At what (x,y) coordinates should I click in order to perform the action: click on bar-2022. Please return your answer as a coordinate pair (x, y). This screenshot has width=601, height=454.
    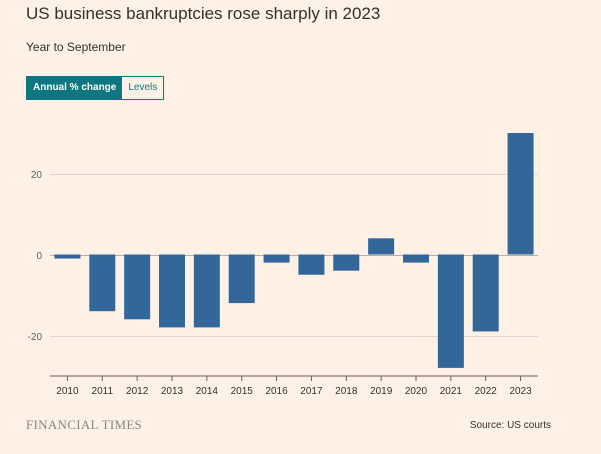
    Looking at the image, I should click on (485, 293).